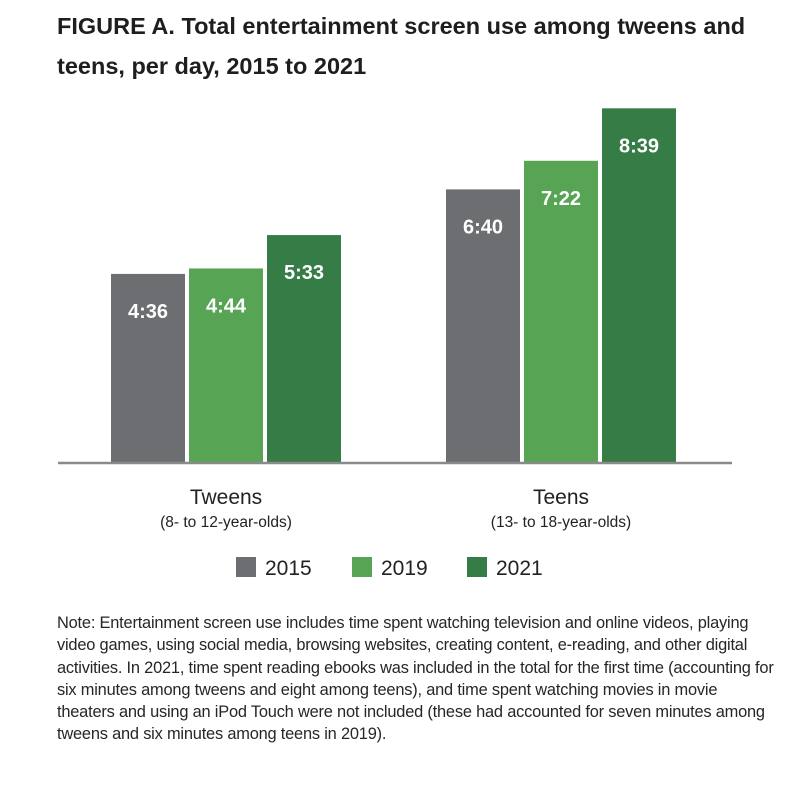  What do you see at coordinates (561, 311) in the screenshot?
I see `bar-2019-teens` at bounding box center [561, 311].